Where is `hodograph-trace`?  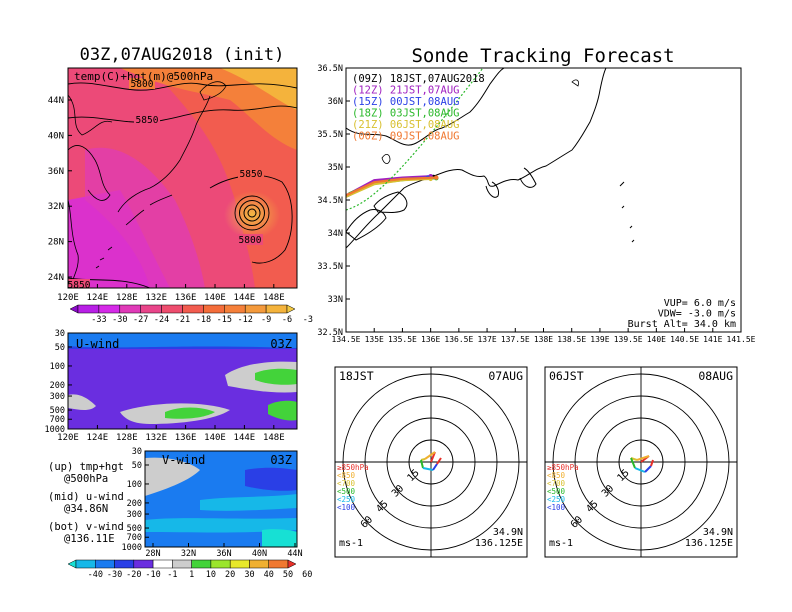 hodograph-trace is located at coordinates (422, 464).